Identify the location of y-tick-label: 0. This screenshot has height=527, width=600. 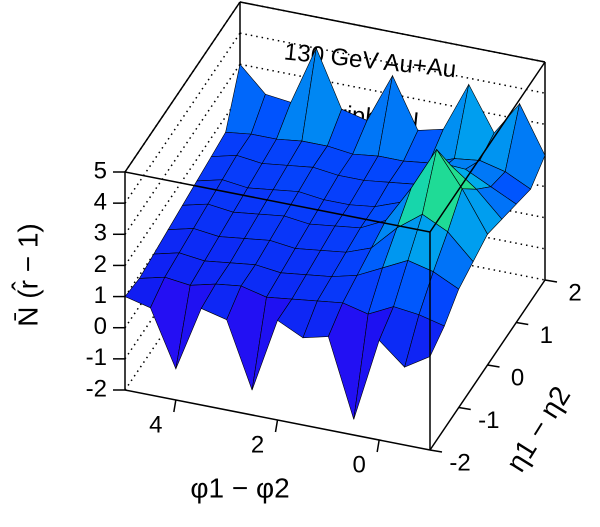
(517, 377).